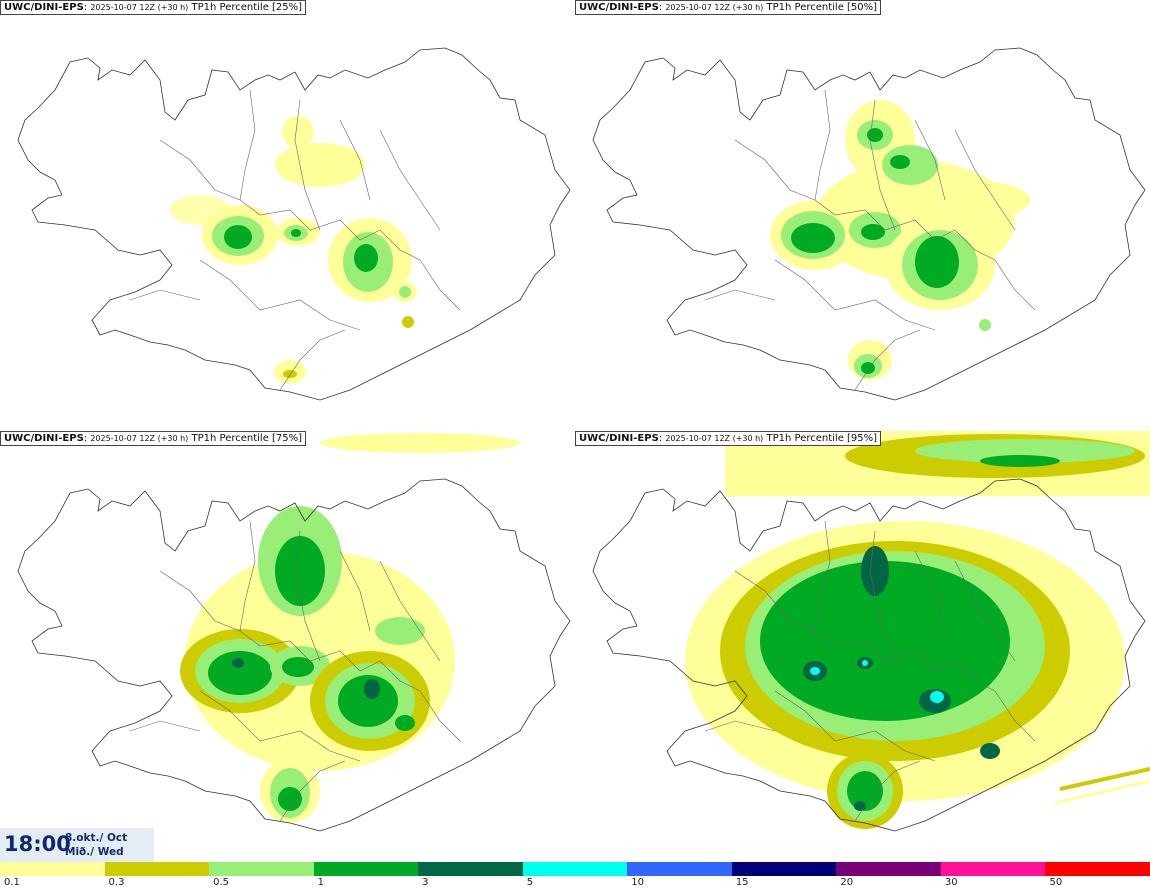 This screenshot has height=891, width=1150. Describe the element at coordinates (96, 845) in the screenshot. I see `valid-date: 8.okt./ Oct Mið./ Wed` at that location.